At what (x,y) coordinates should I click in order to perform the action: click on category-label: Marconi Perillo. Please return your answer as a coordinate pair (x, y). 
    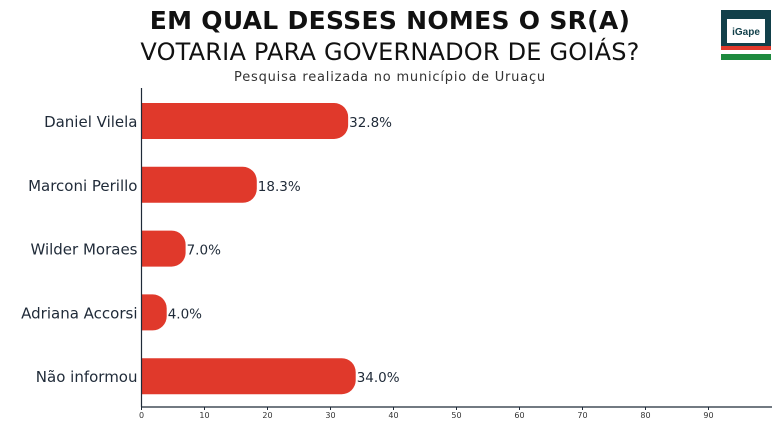
    Looking at the image, I should click on (82, 186).